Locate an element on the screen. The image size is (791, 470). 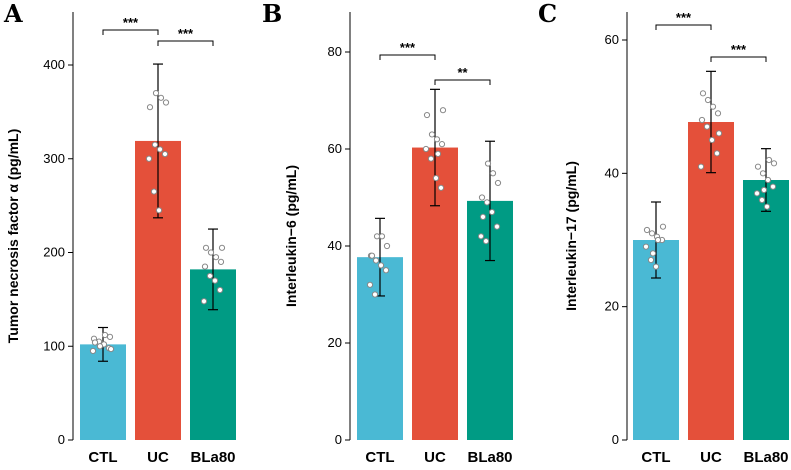
y-tick-label: 60 is located at coordinates (612, 39).